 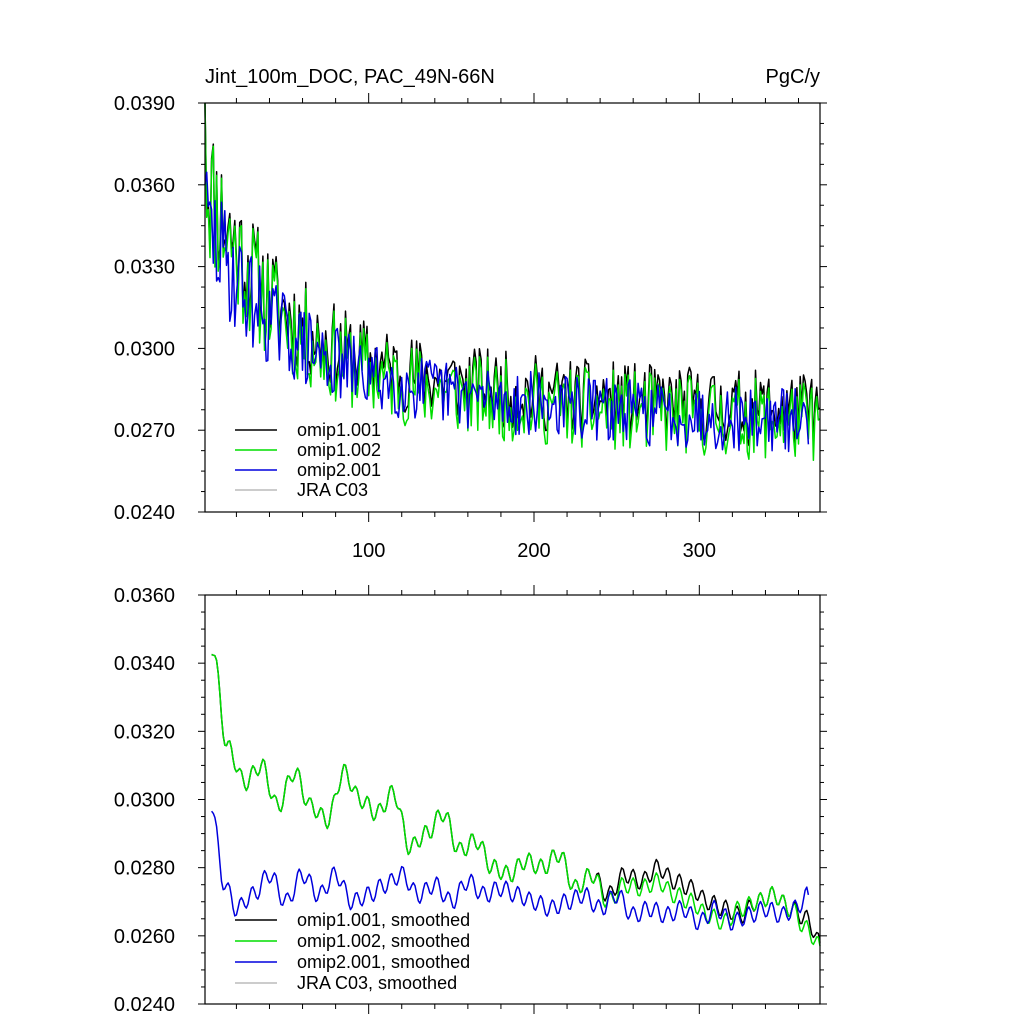 What do you see at coordinates (793, 77) in the screenshot?
I see `chart-units: PgC/y` at bounding box center [793, 77].